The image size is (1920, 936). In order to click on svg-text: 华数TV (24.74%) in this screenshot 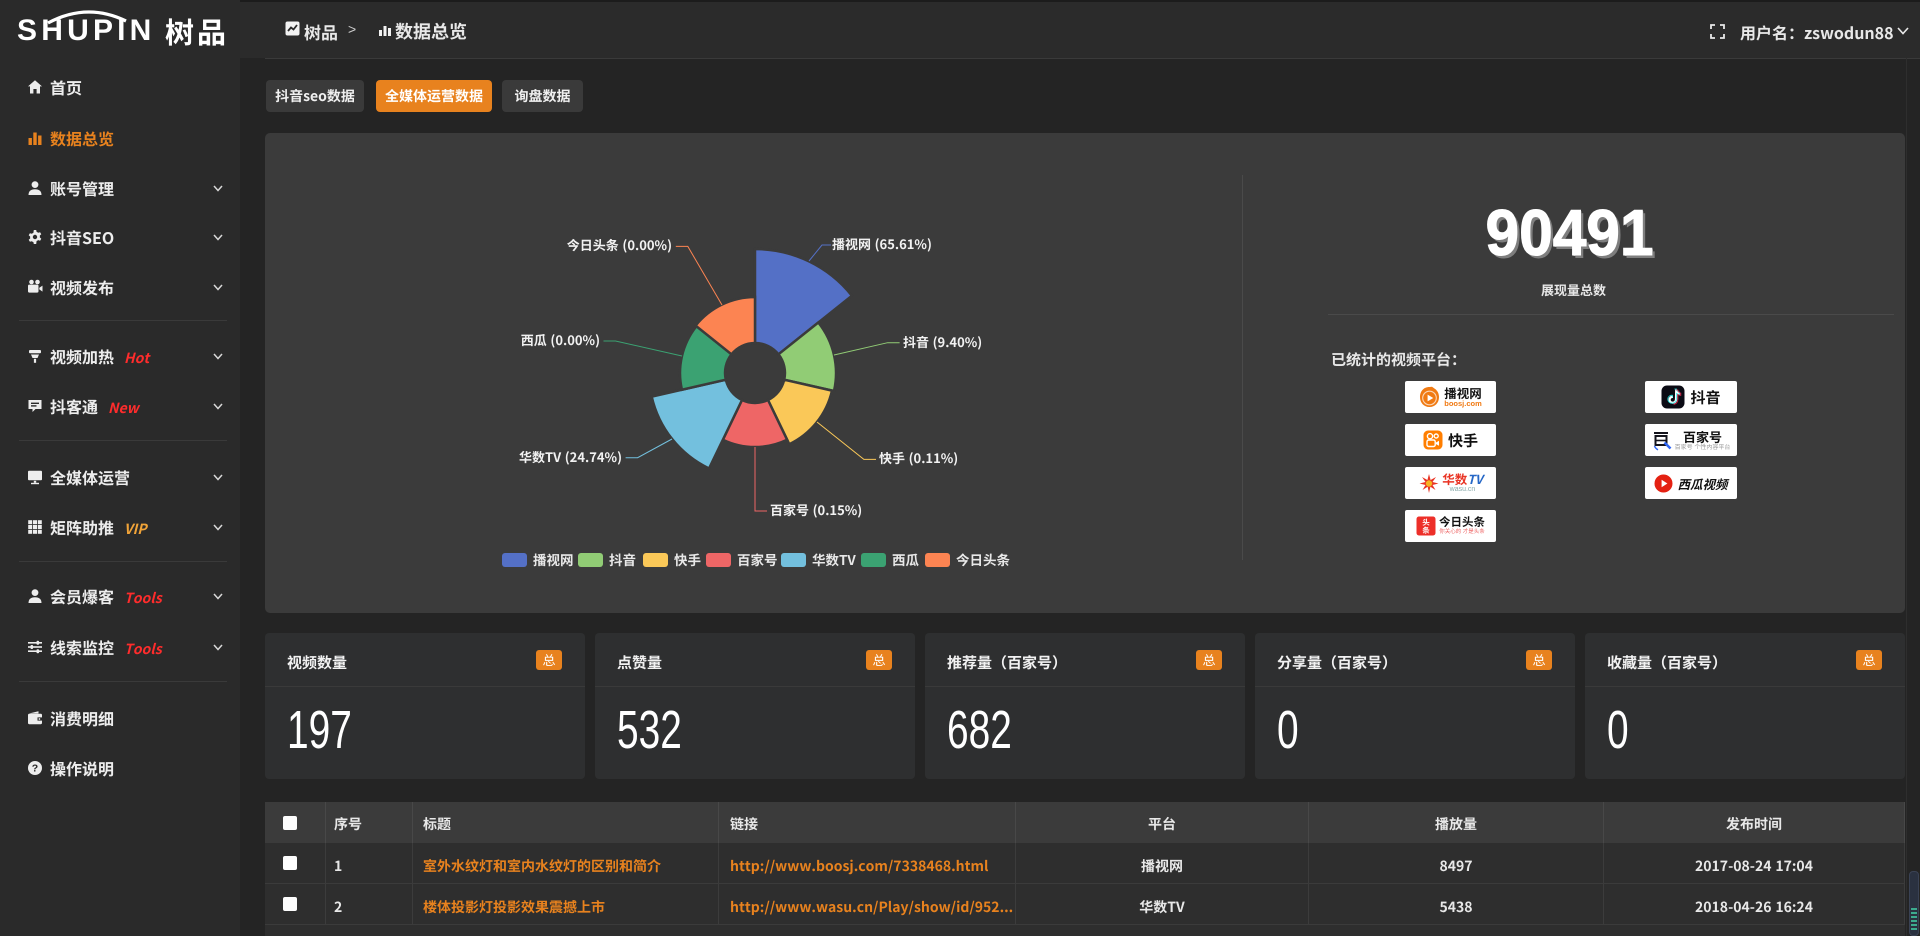, I will do `click(570, 456)`.